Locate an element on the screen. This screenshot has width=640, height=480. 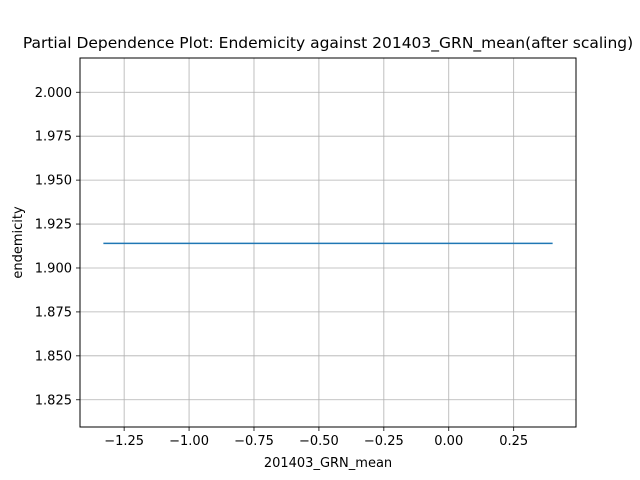
y-tick-label: 1.850 is located at coordinates (53, 356).